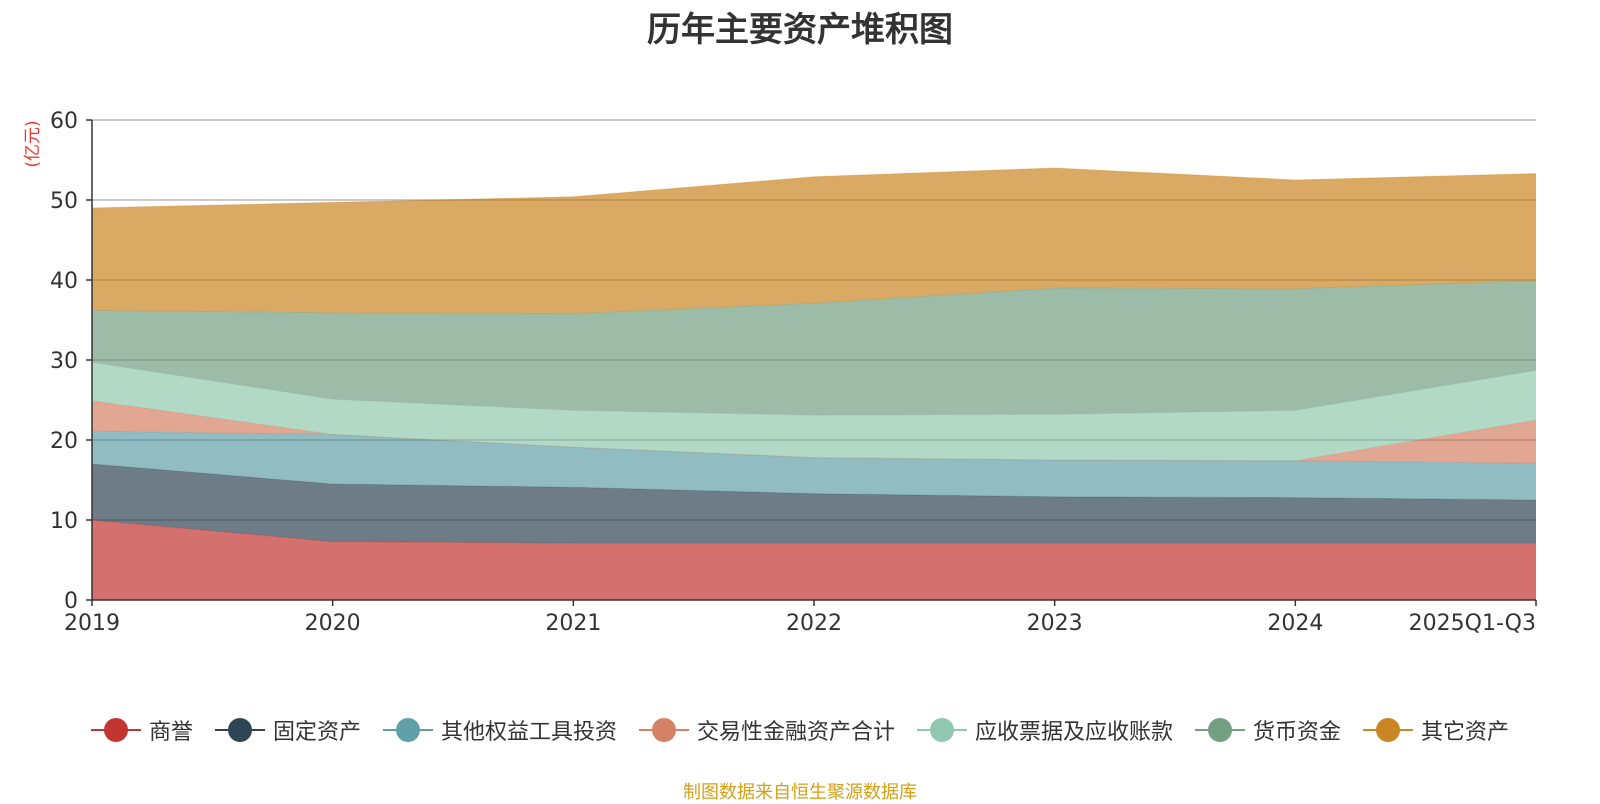  What do you see at coordinates (800, 792) in the screenshot?
I see `data-source-note: 制图数据来自恒生聚源数据库` at bounding box center [800, 792].